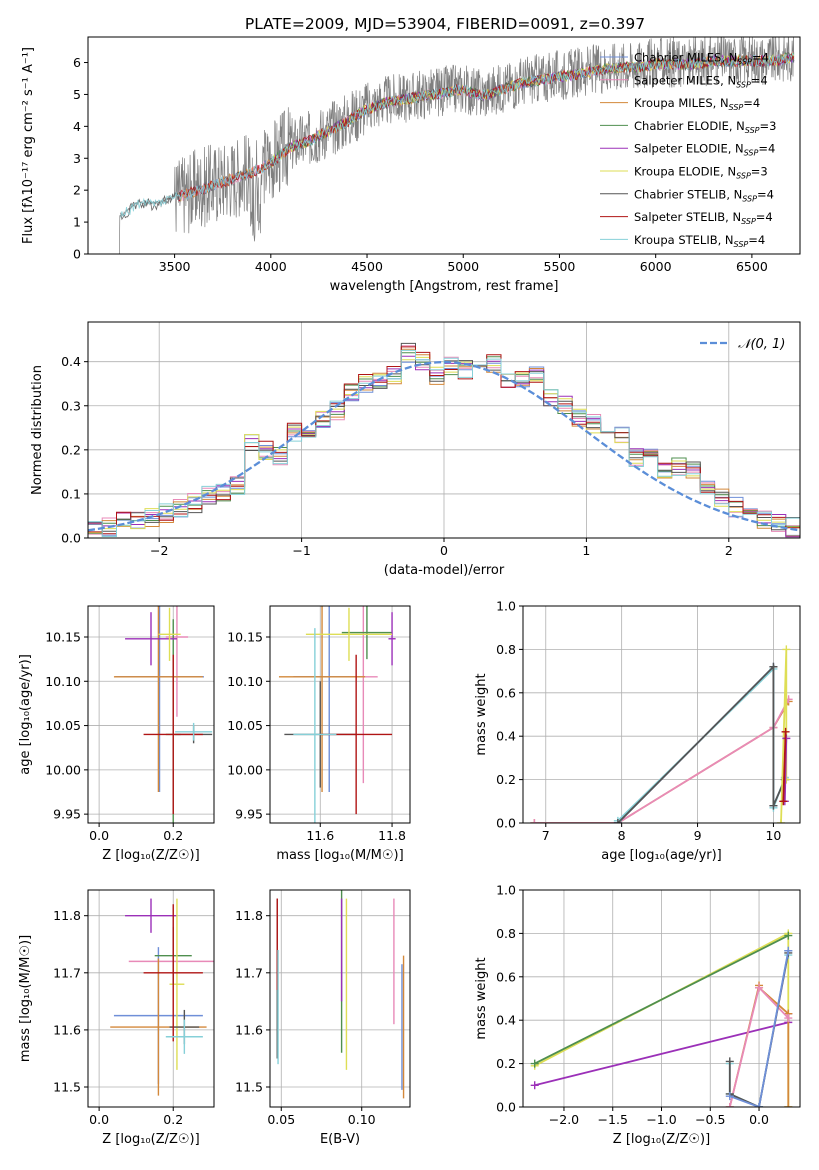 This screenshot has width=819, height=1170. What do you see at coordinates (77, 158) in the screenshot?
I see `y-tick-label: 3` at bounding box center [77, 158].